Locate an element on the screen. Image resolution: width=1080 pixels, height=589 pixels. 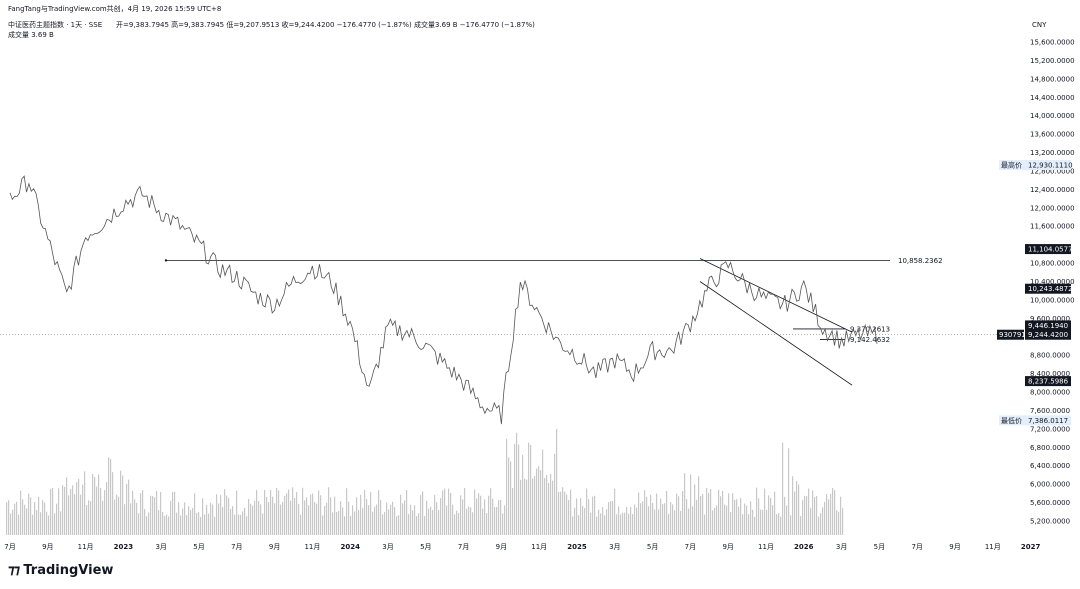
high-marker-bg is located at coordinates (1035, 164).